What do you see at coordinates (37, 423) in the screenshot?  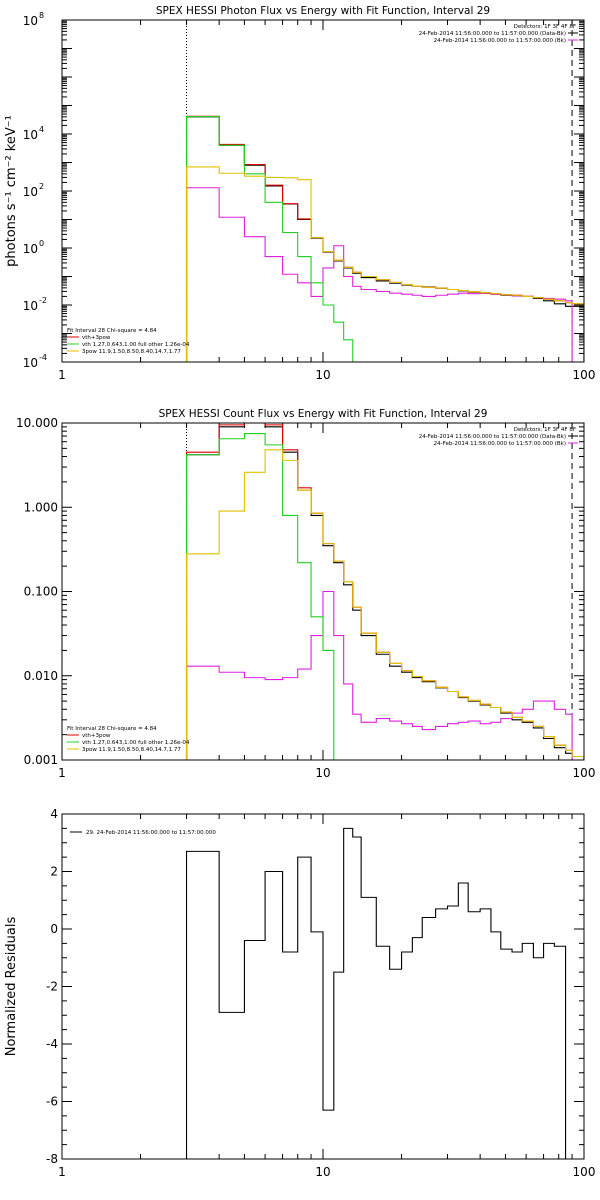 I see `y-tick-label: 10.000` at bounding box center [37, 423].